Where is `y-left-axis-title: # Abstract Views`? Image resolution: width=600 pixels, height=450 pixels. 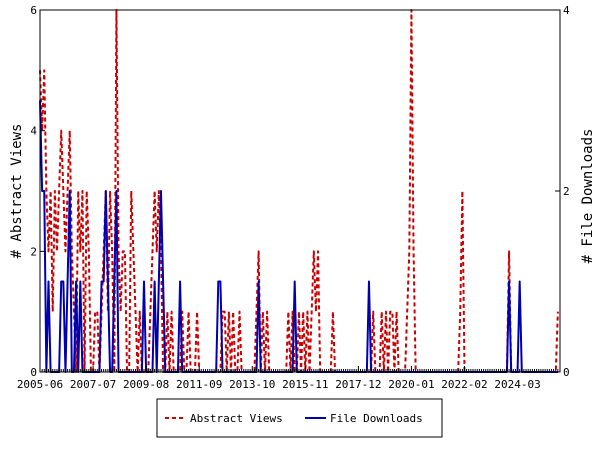 y-left-axis-title: # Abstract Views is located at coordinates (17, 191).